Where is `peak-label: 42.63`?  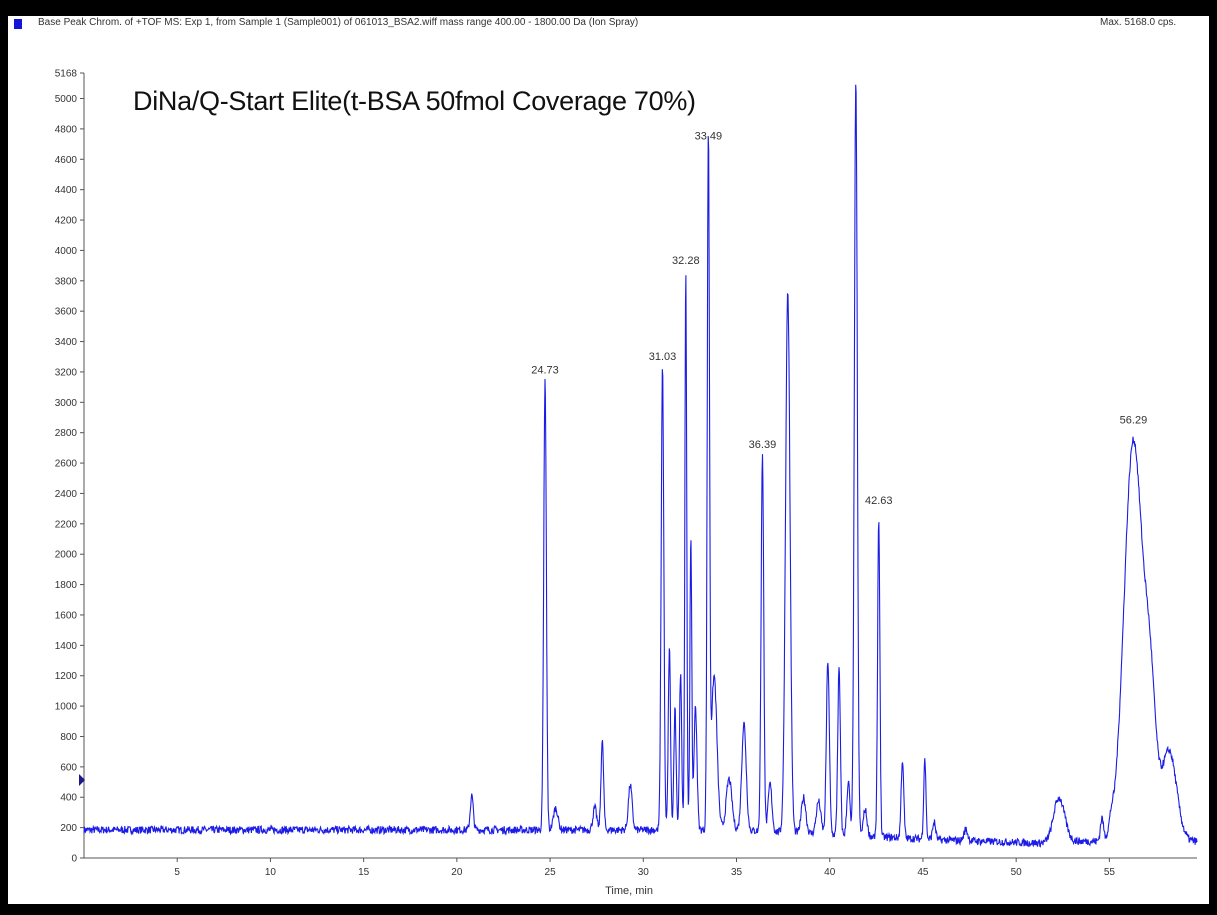
peak-label: 42.63 is located at coordinates (879, 501).